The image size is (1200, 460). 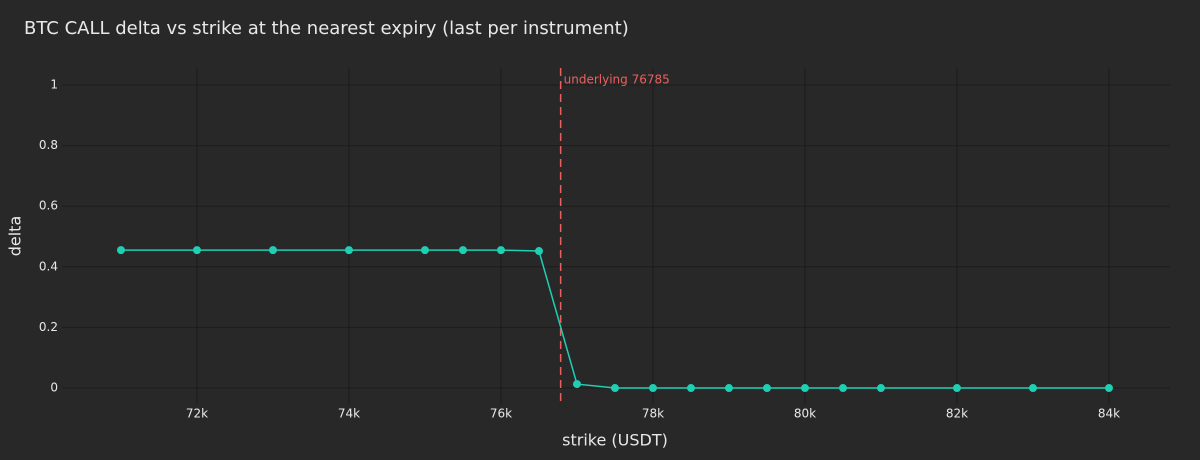 What do you see at coordinates (197, 414) in the screenshot?
I see `x-tick-label: 72k` at bounding box center [197, 414].